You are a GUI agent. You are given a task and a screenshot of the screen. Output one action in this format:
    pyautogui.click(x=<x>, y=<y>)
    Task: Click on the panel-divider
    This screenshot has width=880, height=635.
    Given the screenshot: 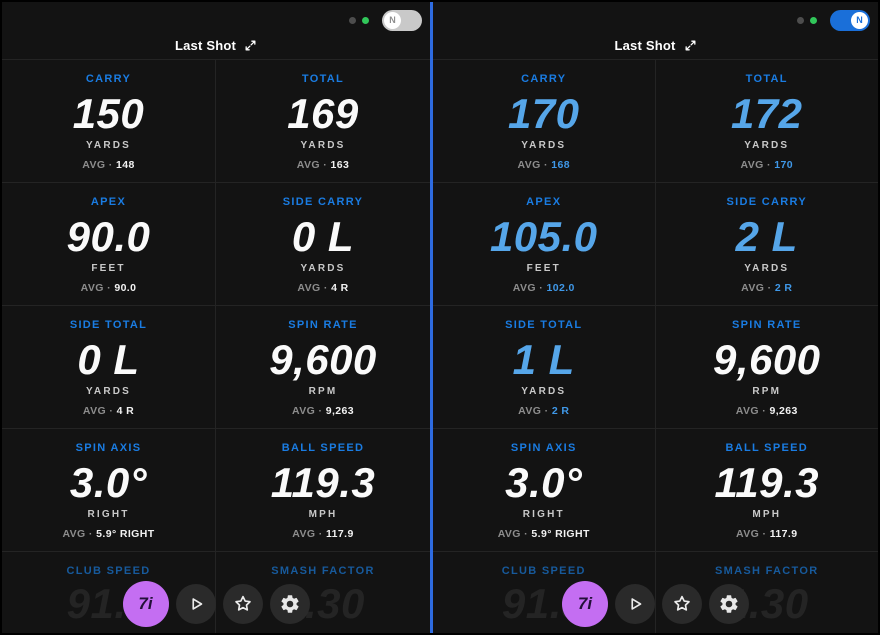 What is the action you would take?
    pyautogui.click(x=431, y=317)
    